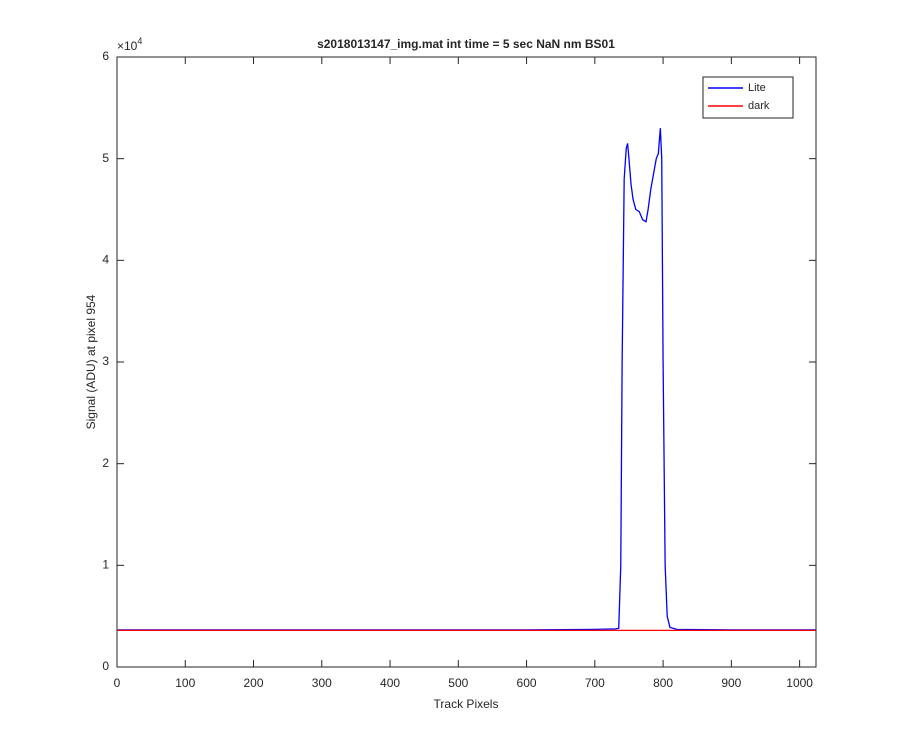 The height and width of the screenshot is (755, 900). What do you see at coordinates (105, 158) in the screenshot?
I see `y-tick-label: 5` at bounding box center [105, 158].